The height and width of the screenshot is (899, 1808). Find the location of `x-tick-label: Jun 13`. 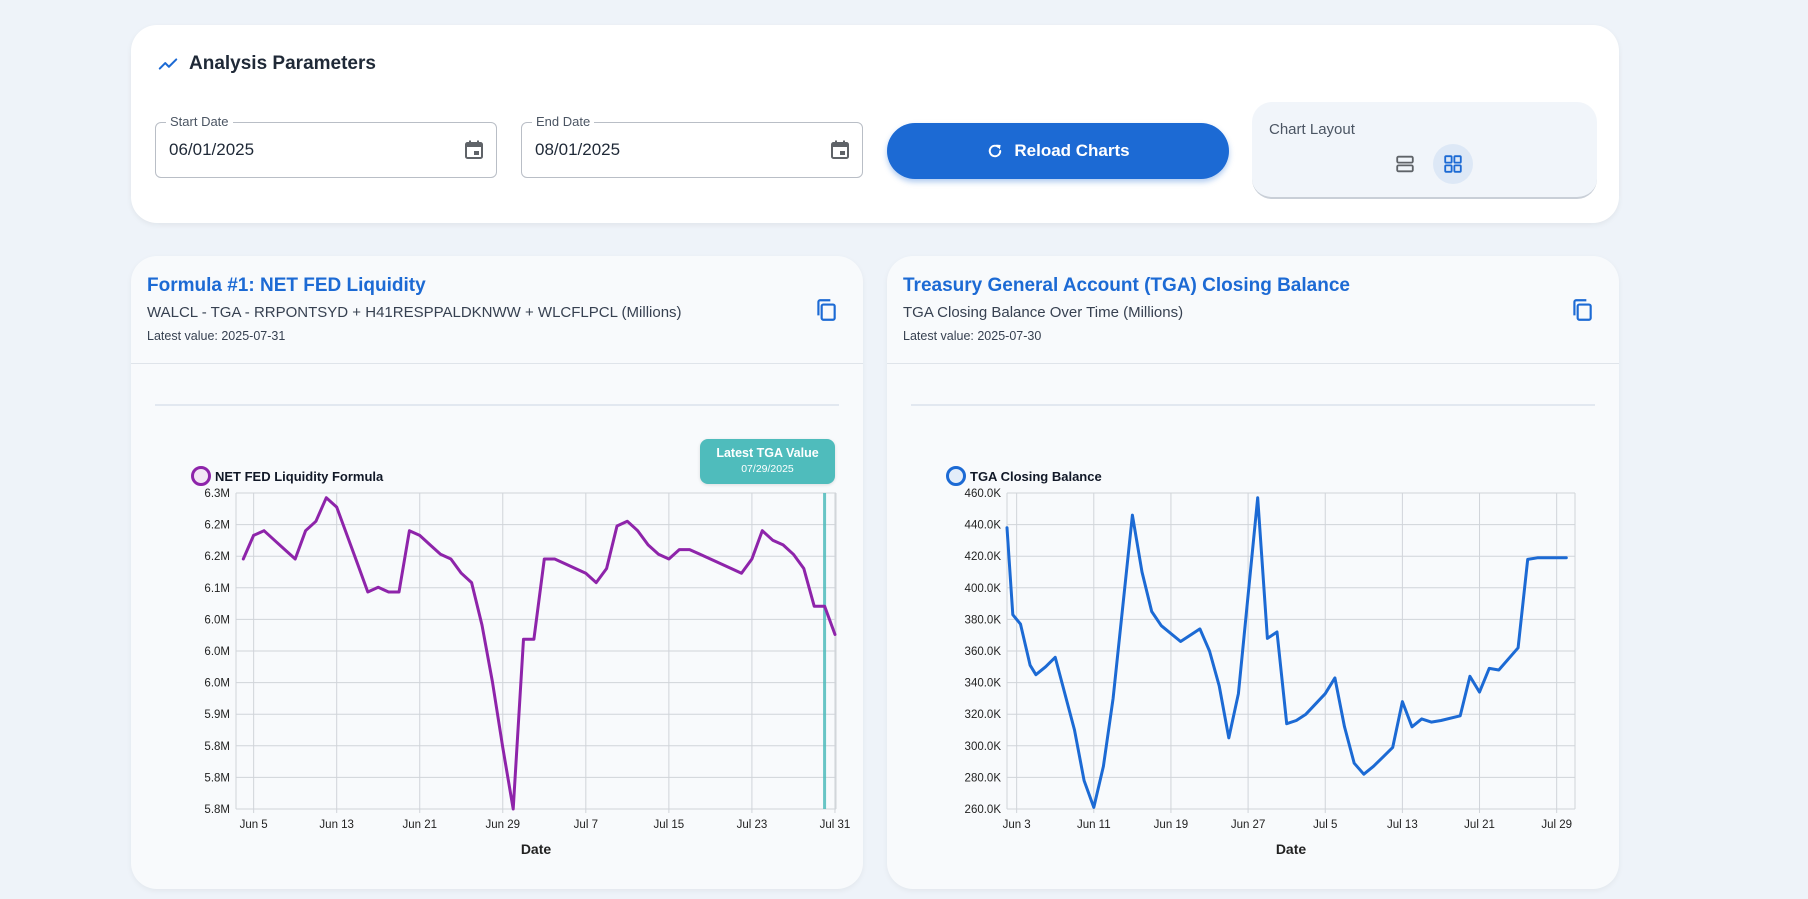

x-tick-label: Jun 13 is located at coordinates (336, 825).